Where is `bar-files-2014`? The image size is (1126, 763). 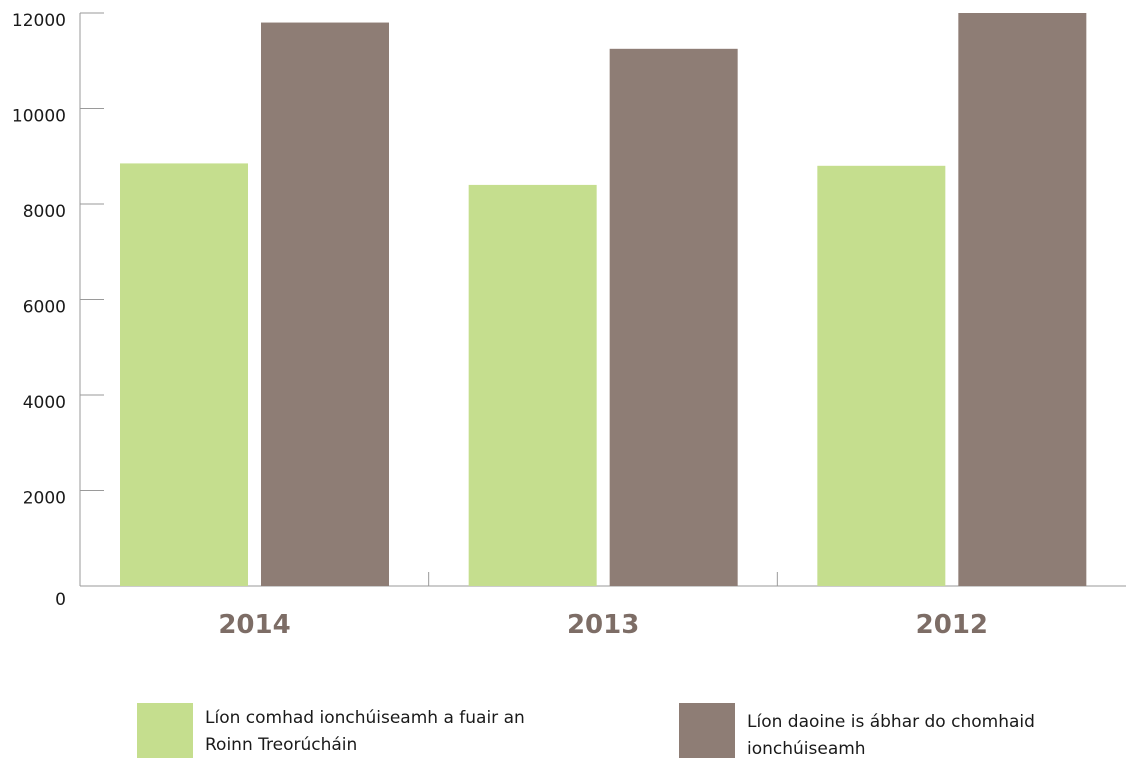
bar-files-2014 is located at coordinates (184, 374).